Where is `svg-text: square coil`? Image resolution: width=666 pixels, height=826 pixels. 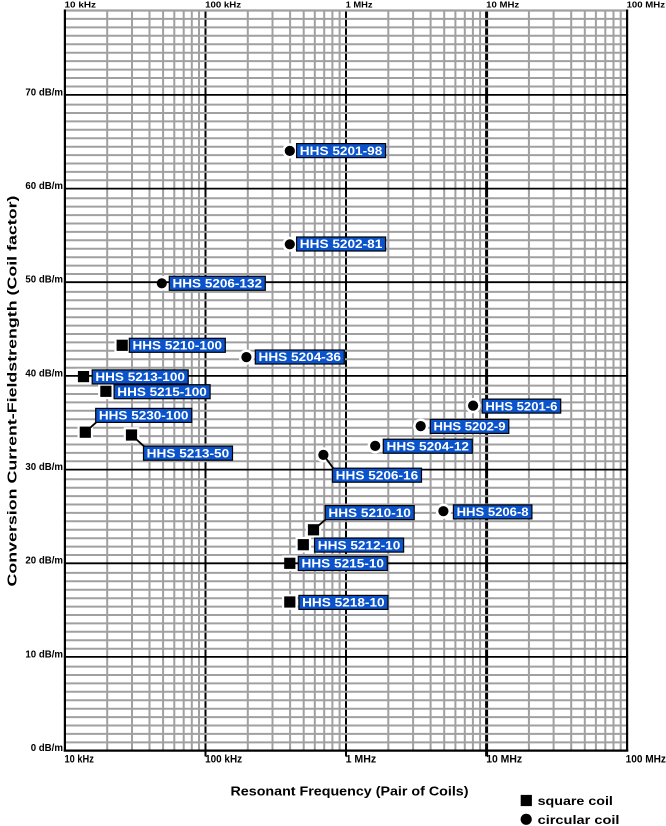
svg-text: square coil is located at coordinates (575, 801).